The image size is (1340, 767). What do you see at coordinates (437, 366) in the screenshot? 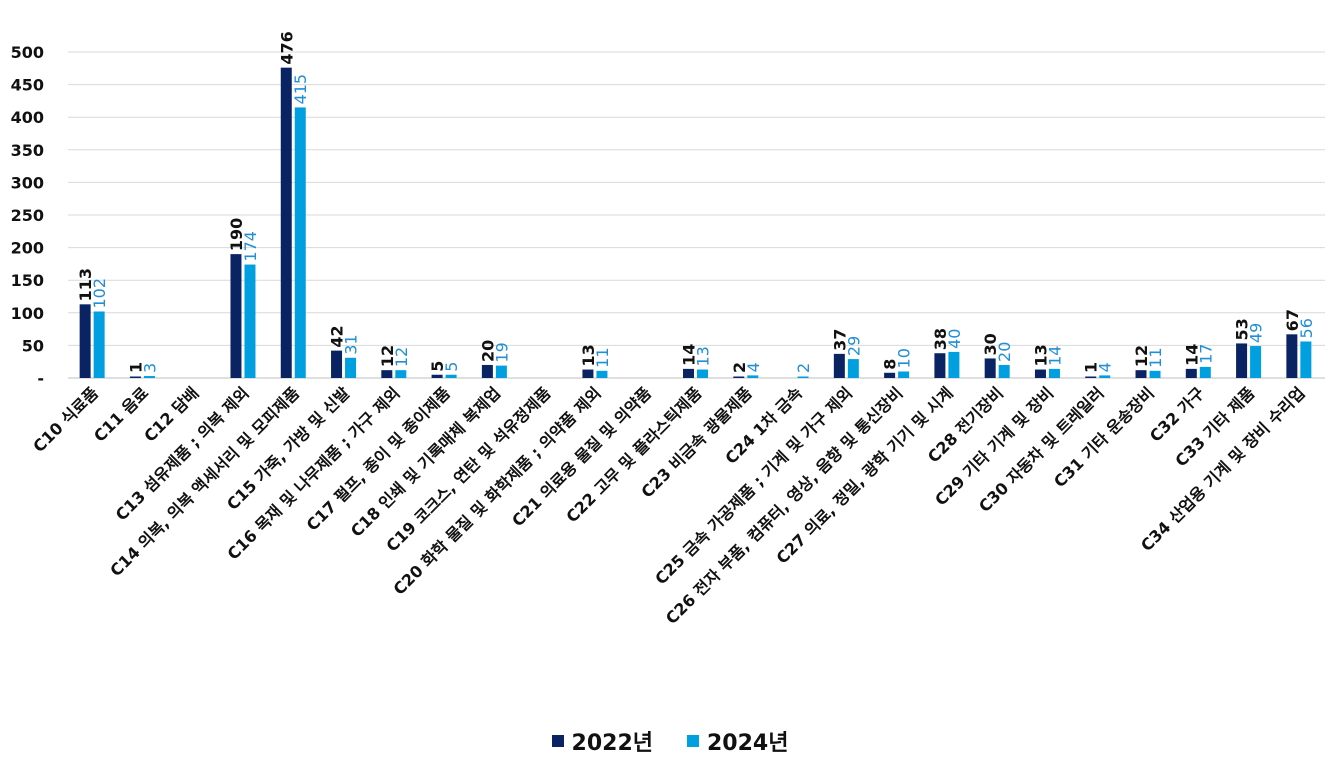
I see `data-label-2022: 5` at bounding box center [437, 366].